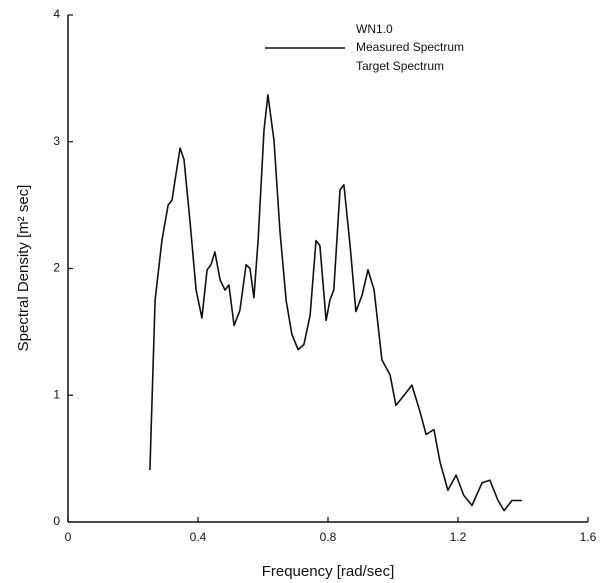  I want to click on x-tick-label: 1.6, so click(588, 537).